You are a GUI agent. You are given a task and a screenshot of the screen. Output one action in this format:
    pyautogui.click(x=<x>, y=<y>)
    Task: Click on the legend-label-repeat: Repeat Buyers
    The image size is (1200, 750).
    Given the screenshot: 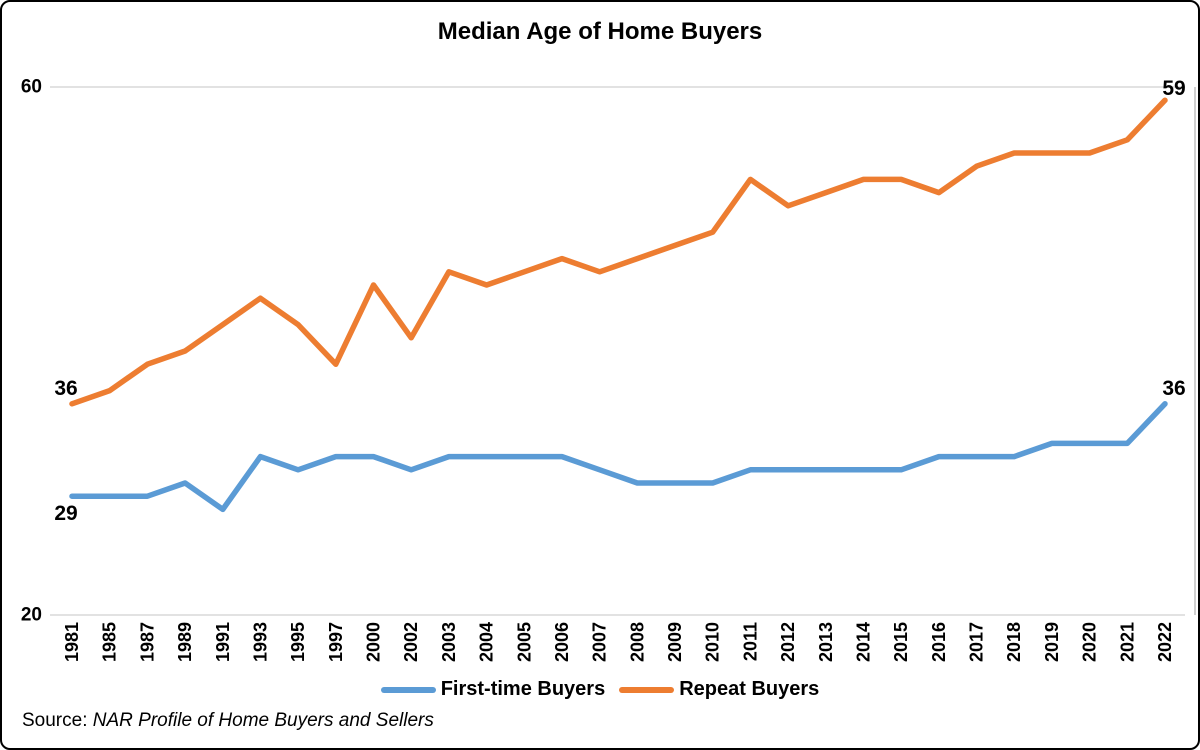 What is the action you would take?
    pyautogui.click(x=749, y=689)
    